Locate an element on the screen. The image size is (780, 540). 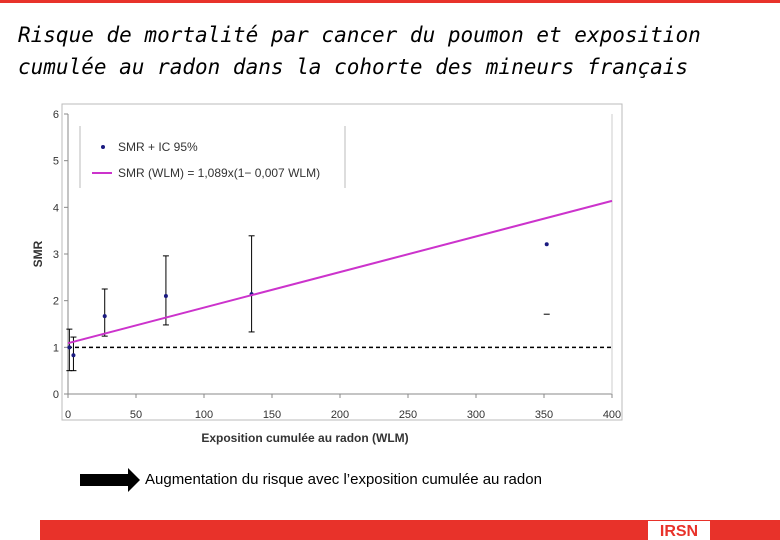
legend-label: SMR (WLM) = 1,089x(1− 0,007 WLM) is located at coordinates (219, 173).